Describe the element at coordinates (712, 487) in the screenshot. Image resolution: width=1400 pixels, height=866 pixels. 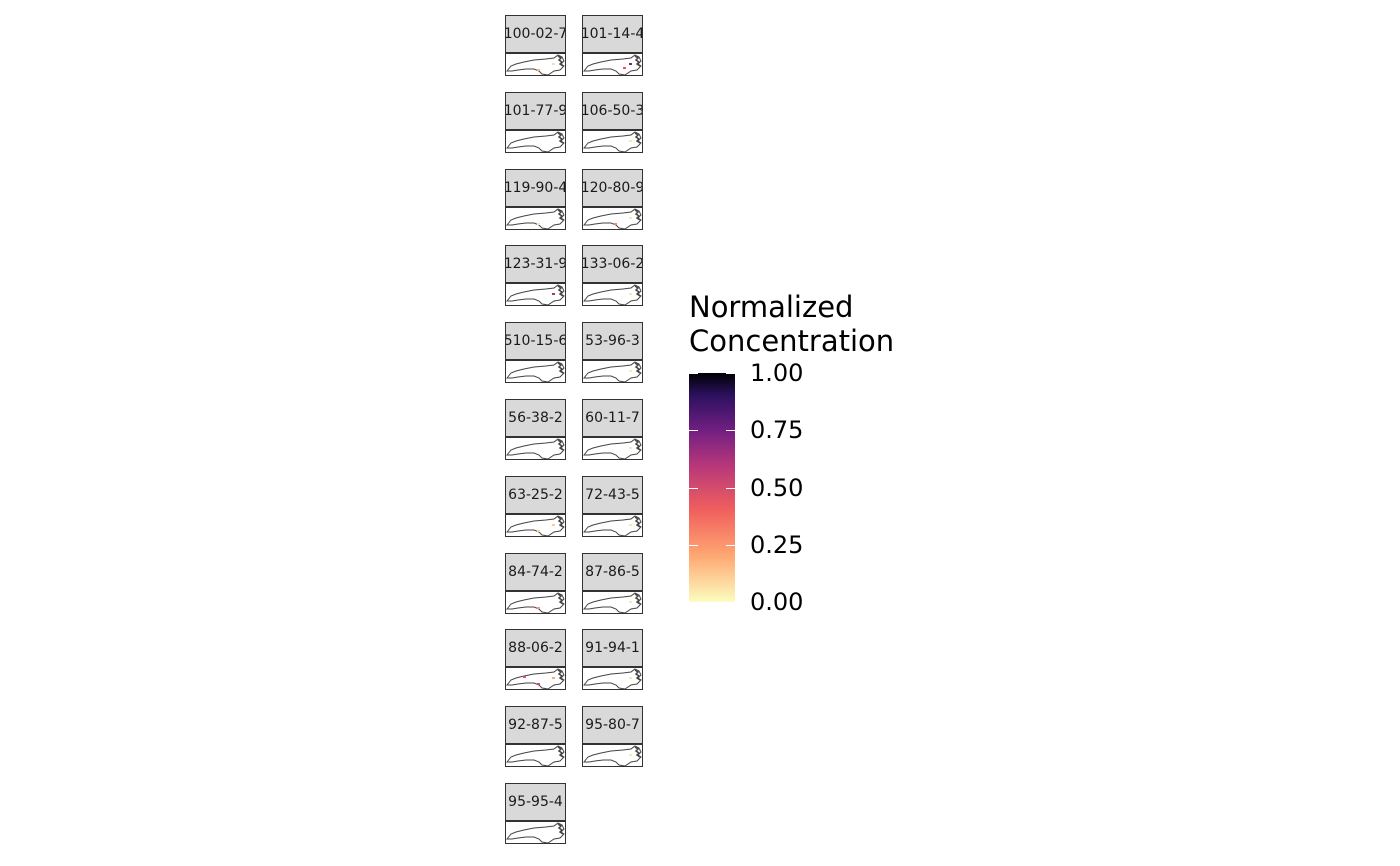
I see `colorbar` at that location.